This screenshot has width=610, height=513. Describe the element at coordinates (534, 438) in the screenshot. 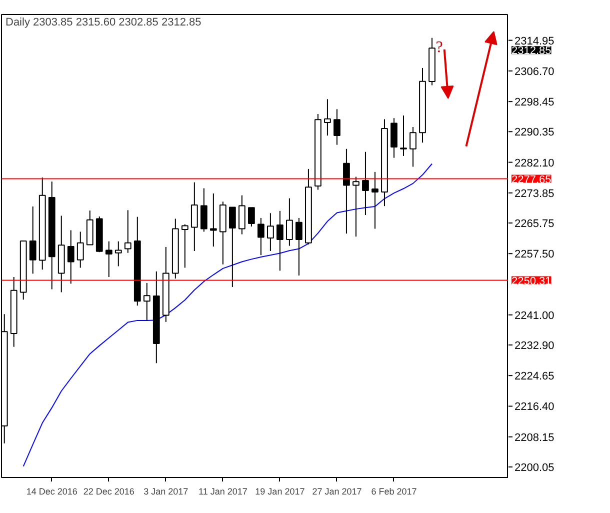

I see `y-tick-label: 2208.15` at that location.